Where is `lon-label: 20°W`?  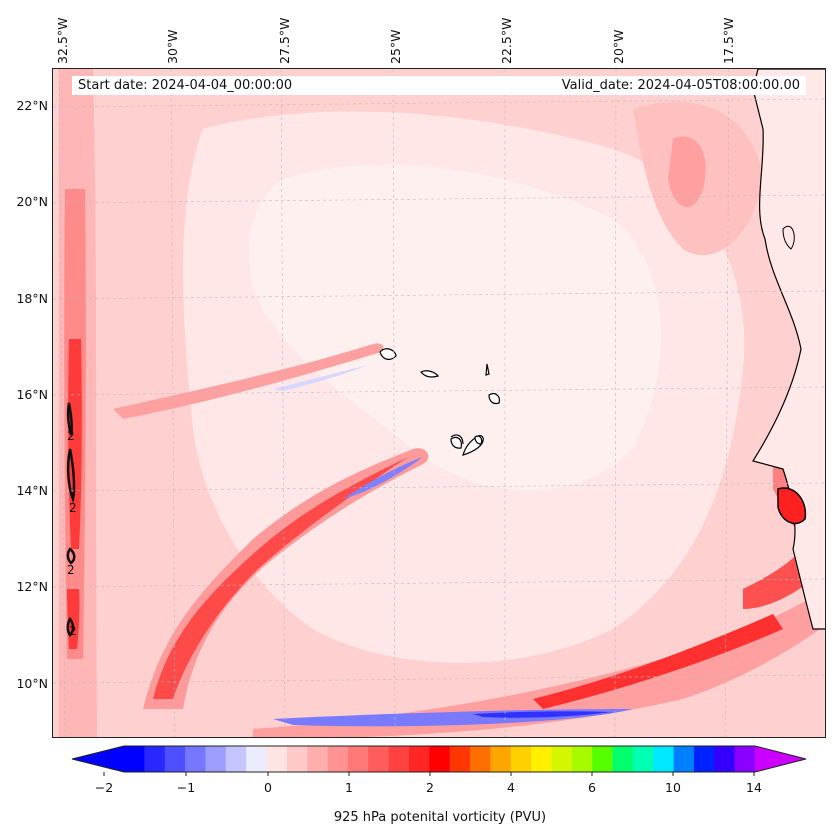 lon-label: 20°W is located at coordinates (618, 46).